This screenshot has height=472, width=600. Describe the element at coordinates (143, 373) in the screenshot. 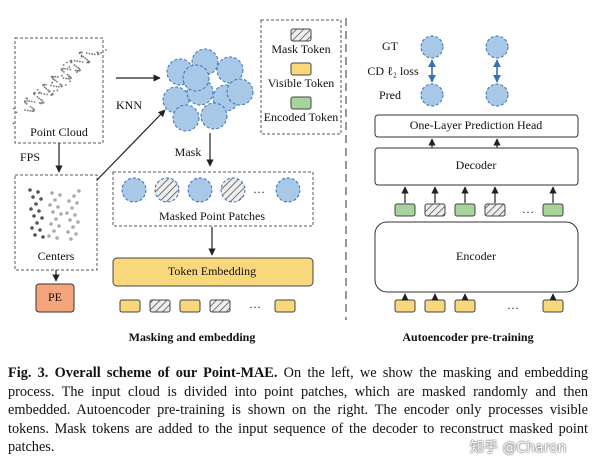

I see `caption-label: Fig. 3. Overall scheme of our Point-MAE.` at that location.